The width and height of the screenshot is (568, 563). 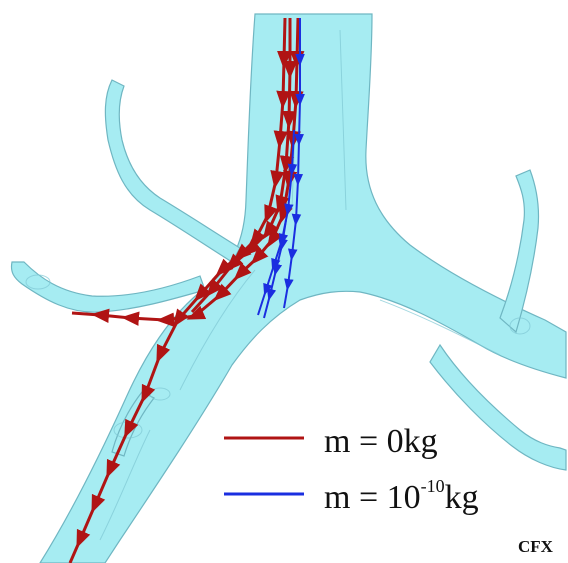 I want to click on legend: m = 0kg m = 10-10kg, so click(x=351, y=469).